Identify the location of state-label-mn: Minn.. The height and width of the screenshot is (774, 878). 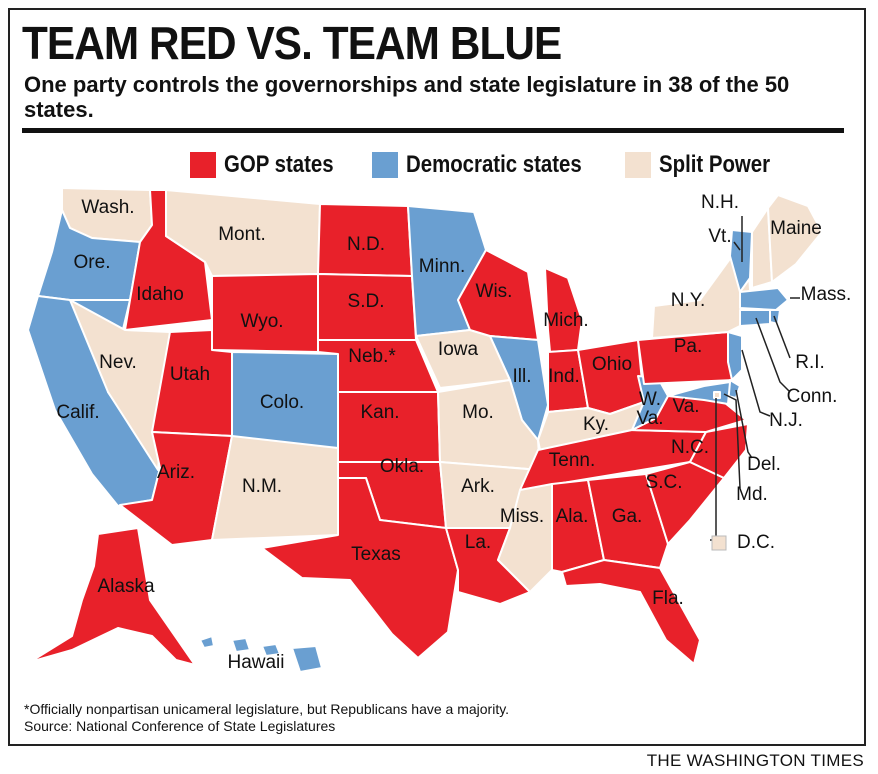
(442, 266).